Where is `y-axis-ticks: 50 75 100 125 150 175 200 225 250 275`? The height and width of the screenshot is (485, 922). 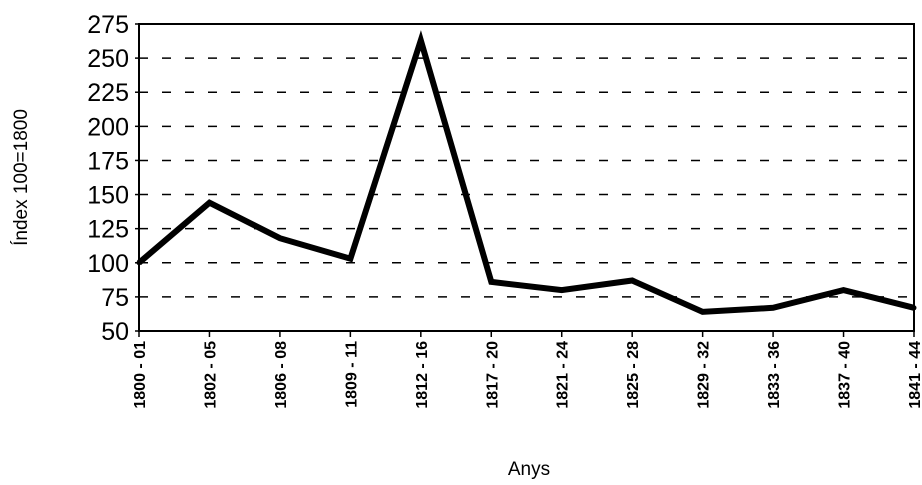
y-axis-ticks: 50 75 100 125 150 175 200 225 250 275 is located at coordinates (113, 178).